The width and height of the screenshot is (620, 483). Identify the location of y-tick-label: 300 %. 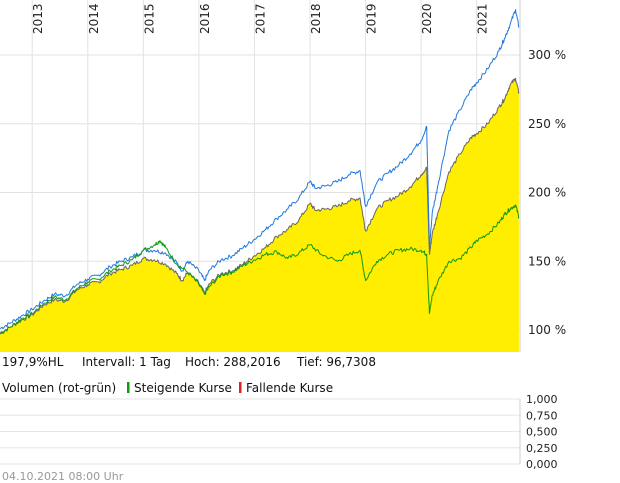
(547, 55).